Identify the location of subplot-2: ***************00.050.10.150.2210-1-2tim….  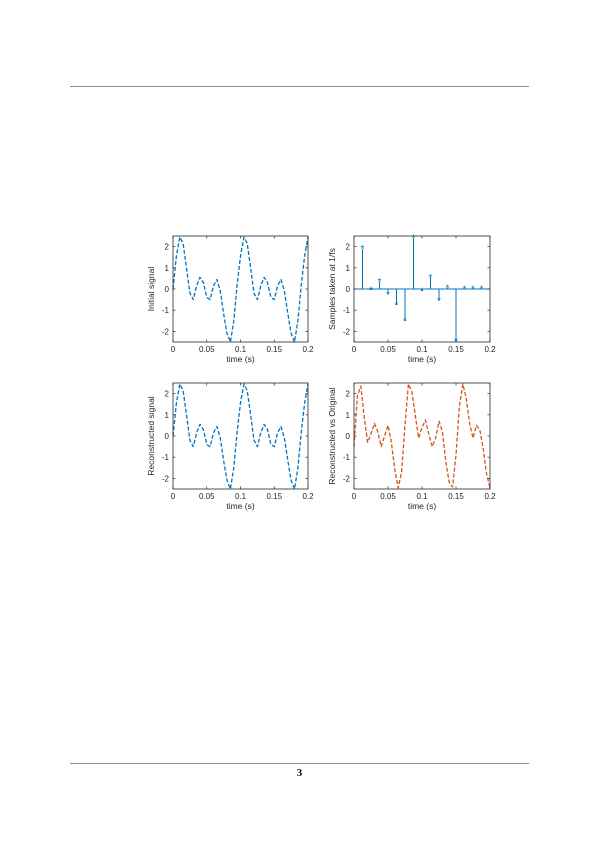
(411, 299).